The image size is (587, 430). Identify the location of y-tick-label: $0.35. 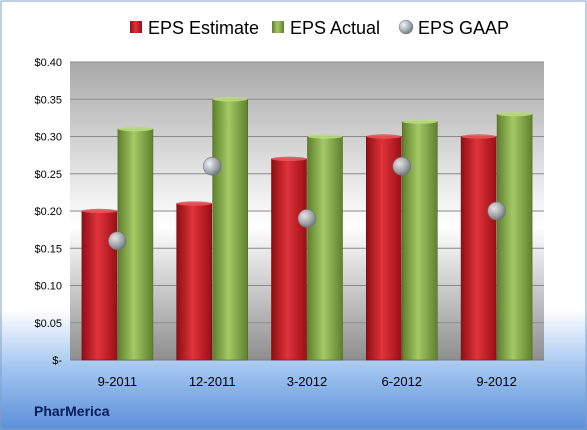
(48, 100).